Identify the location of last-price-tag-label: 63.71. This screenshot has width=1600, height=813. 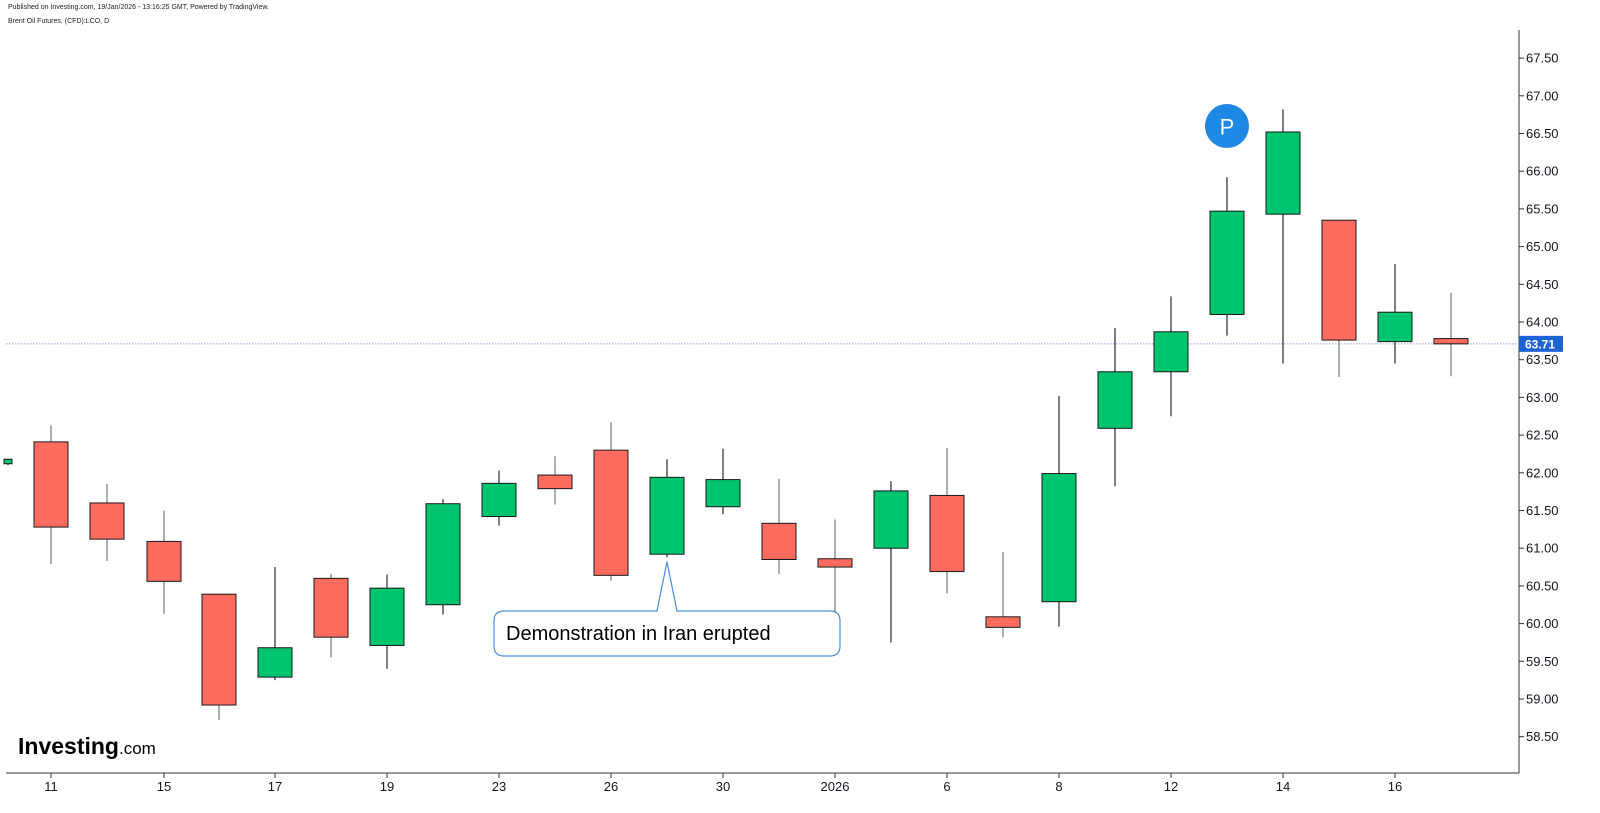
(1540, 344).